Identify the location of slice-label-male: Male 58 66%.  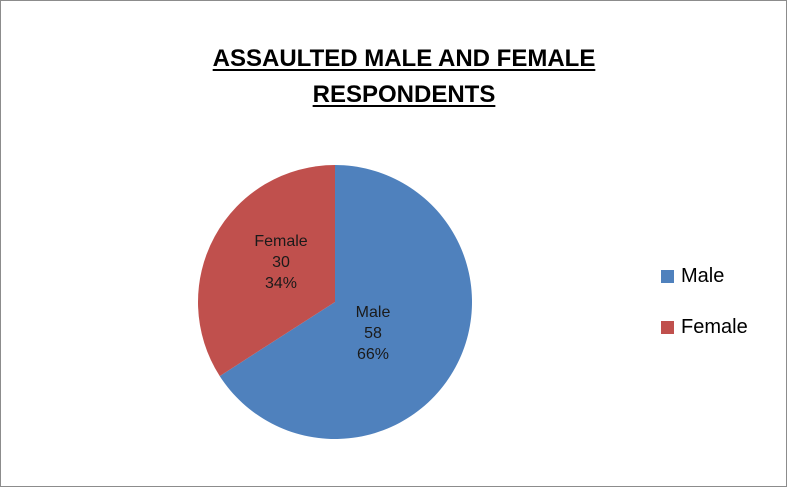
(373, 333).